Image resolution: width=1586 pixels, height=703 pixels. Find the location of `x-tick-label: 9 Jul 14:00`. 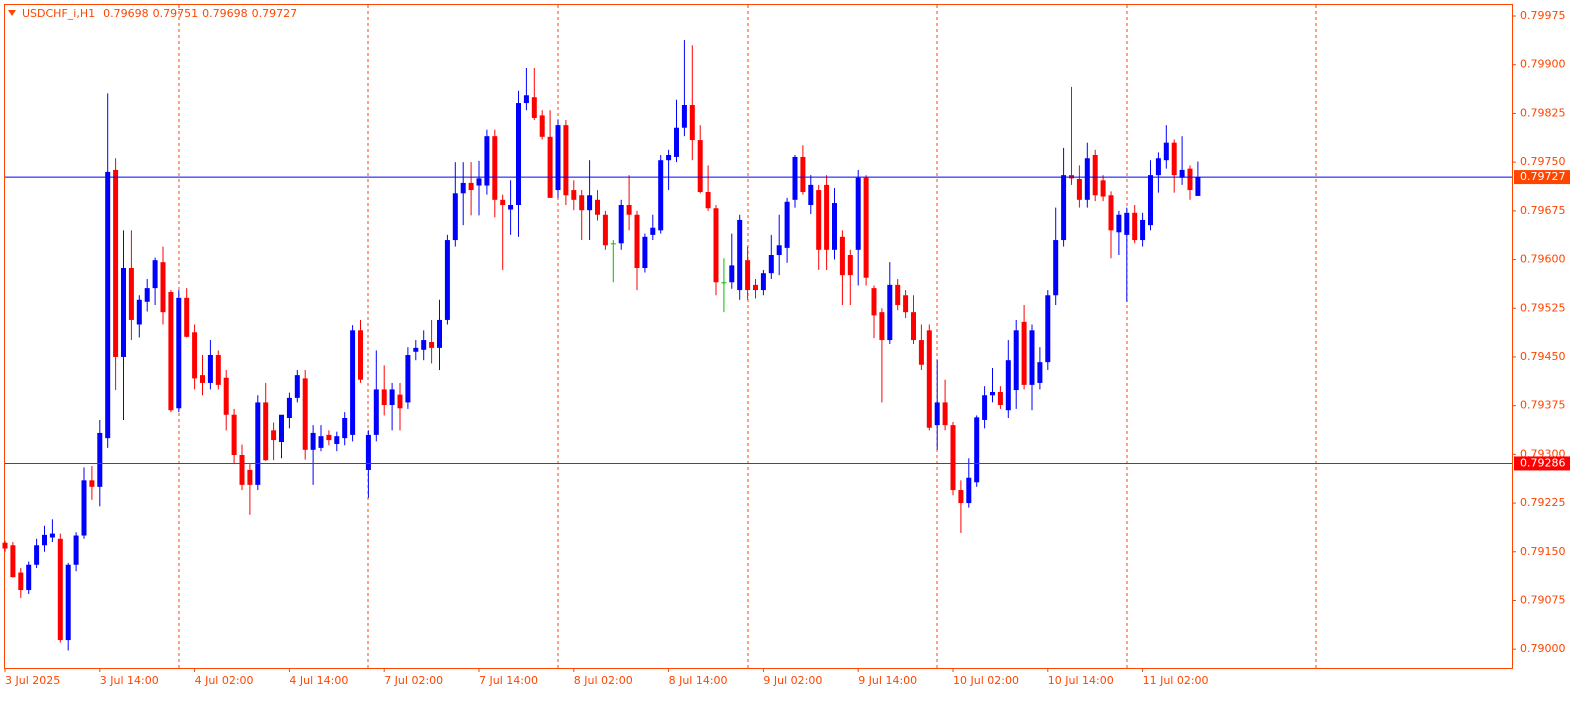

x-tick-label: 9 Jul 14:00 is located at coordinates (887, 680).